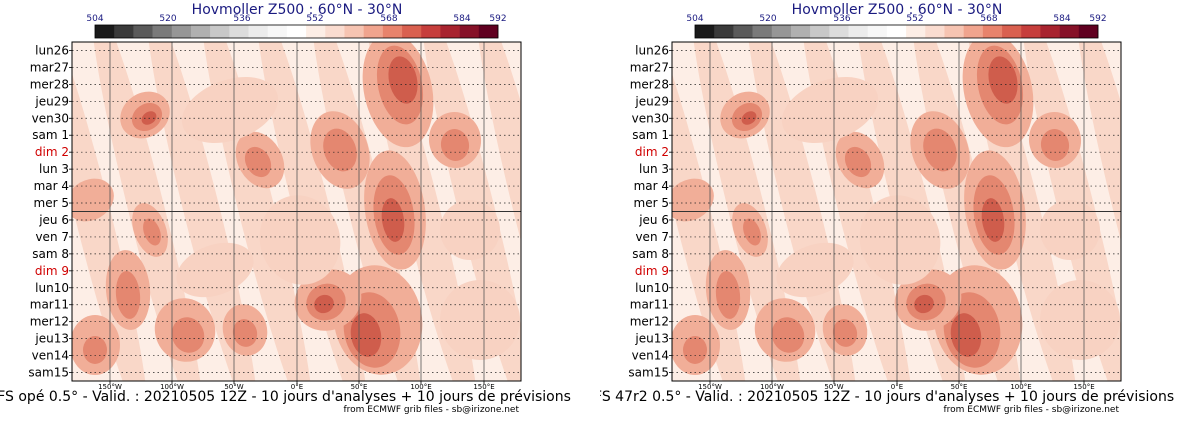 Image resolution: width=1200 pixels, height=424 pixels. Describe the element at coordinates (897, 10) in the screenshot. I see `chart-title: Hovmoller Z500 : 60°N - 30°N` at that location.